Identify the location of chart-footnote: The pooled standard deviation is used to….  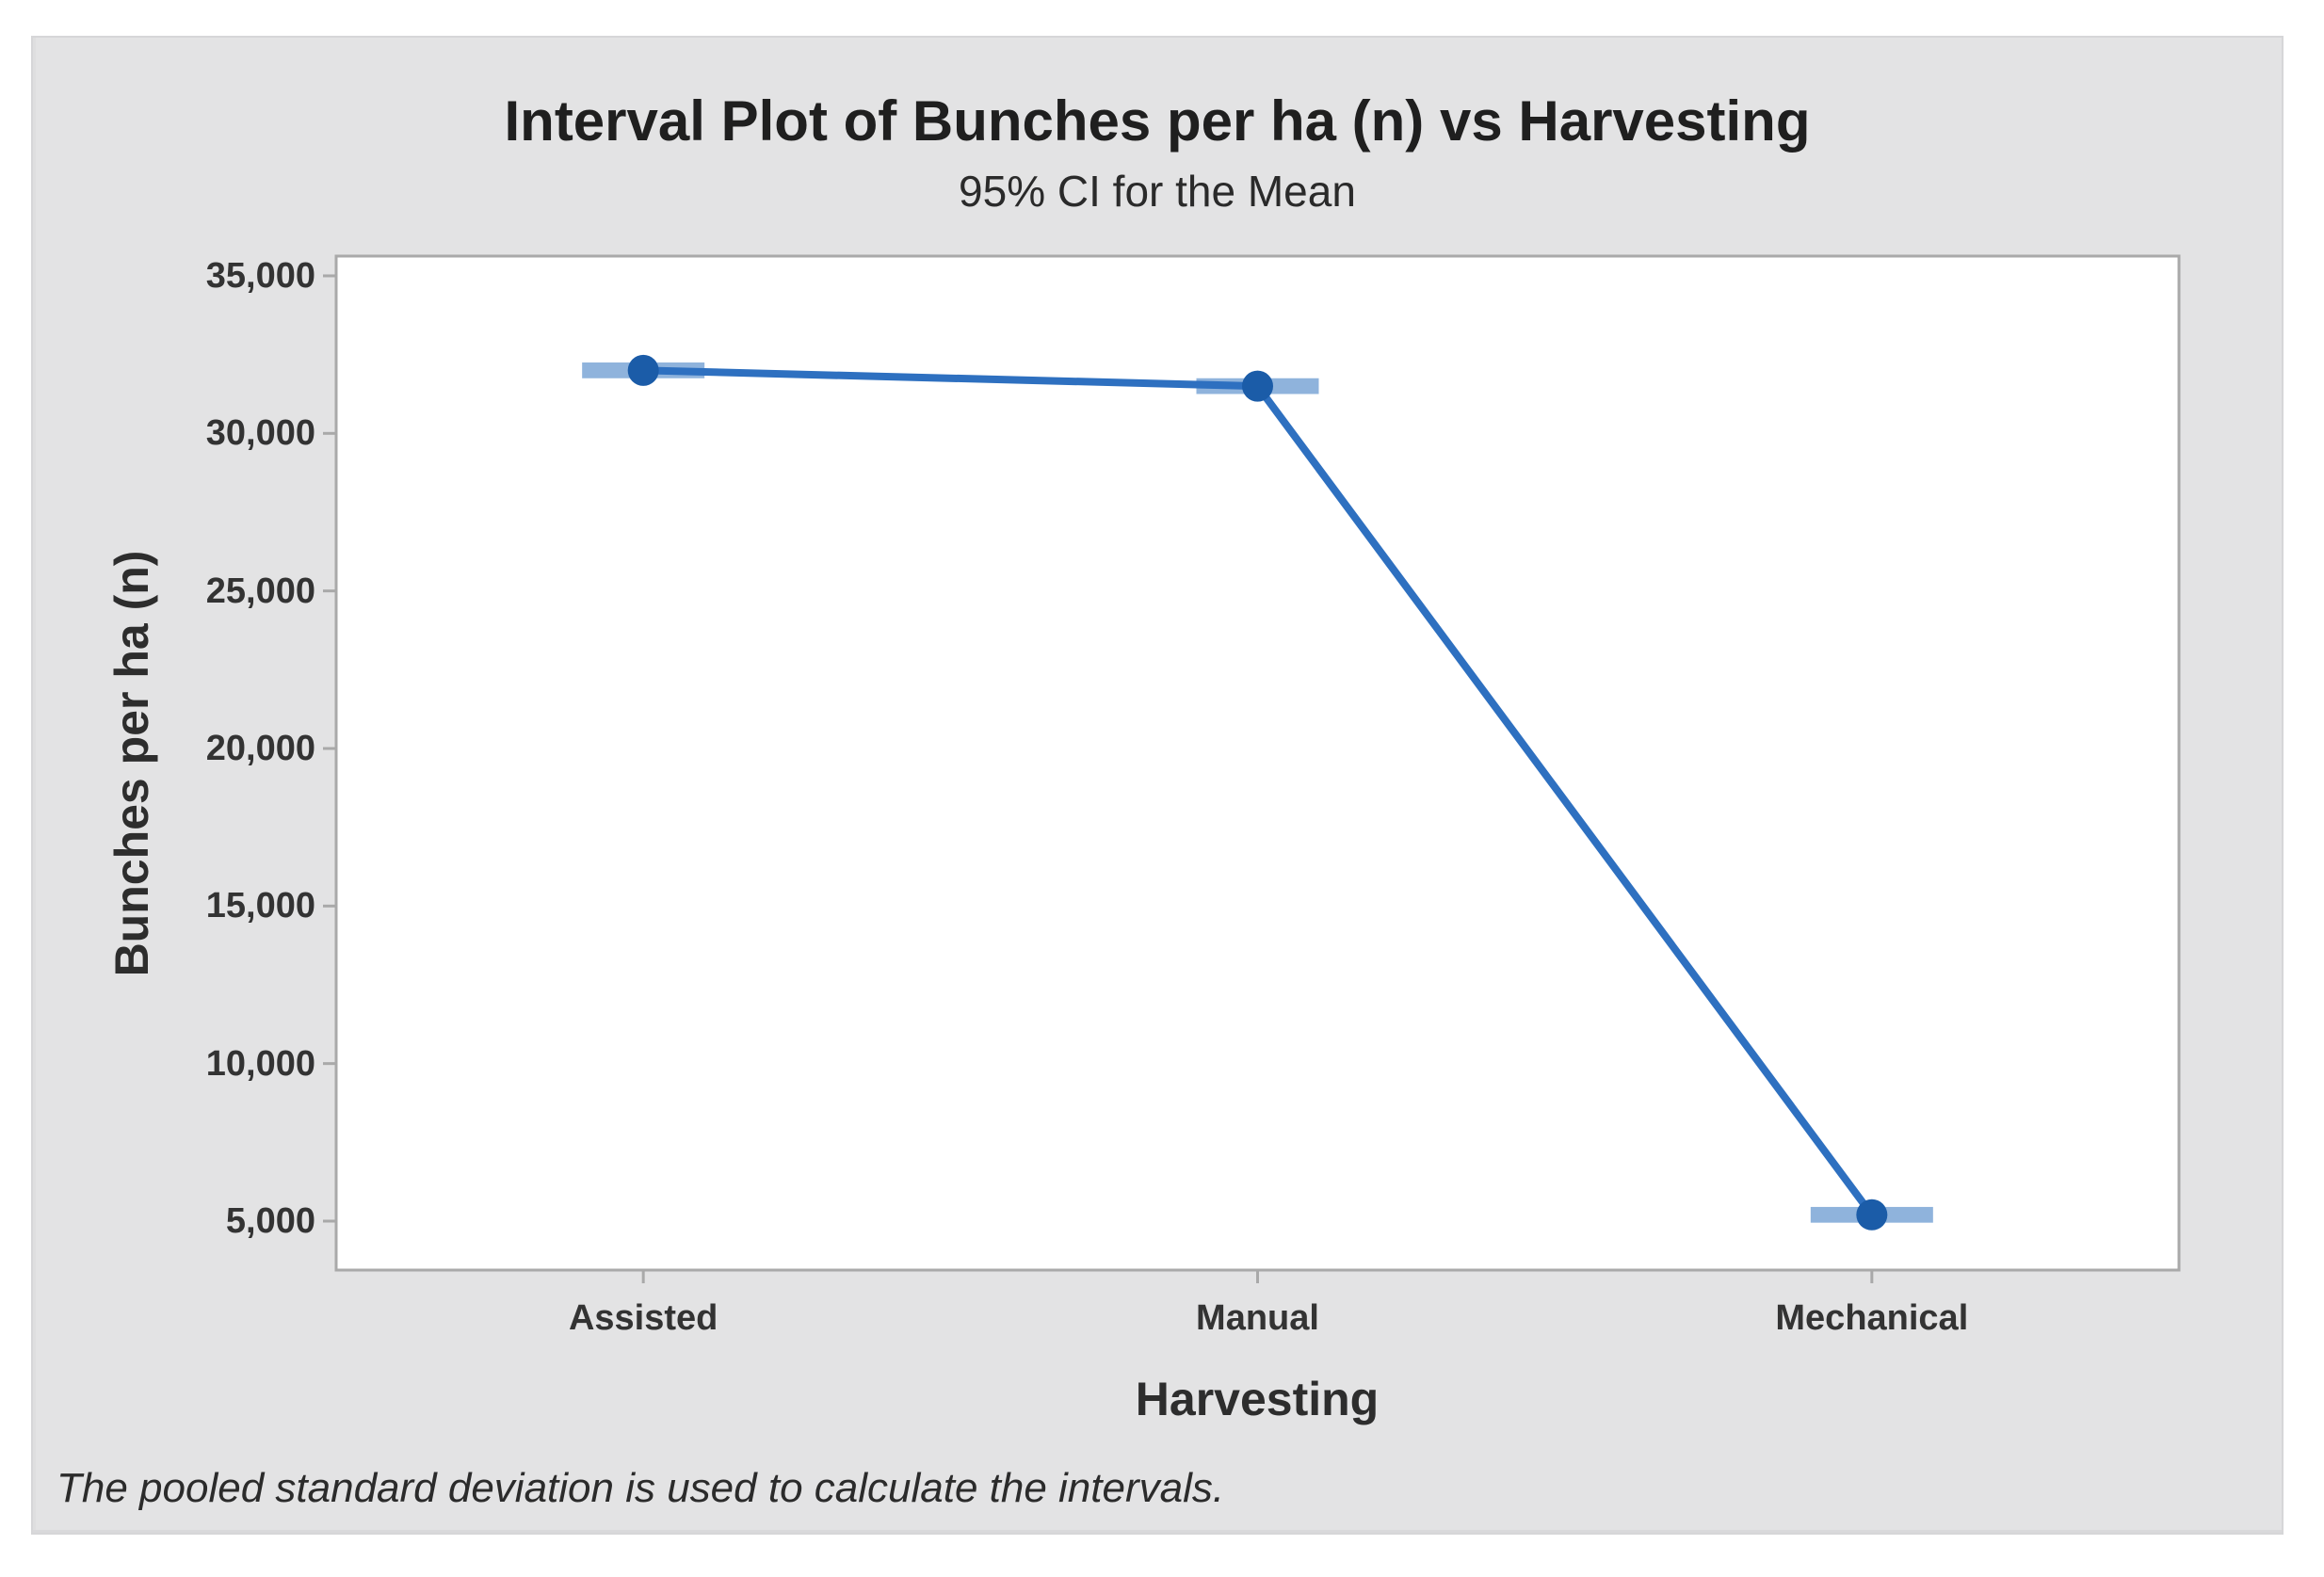
(640, 1488).